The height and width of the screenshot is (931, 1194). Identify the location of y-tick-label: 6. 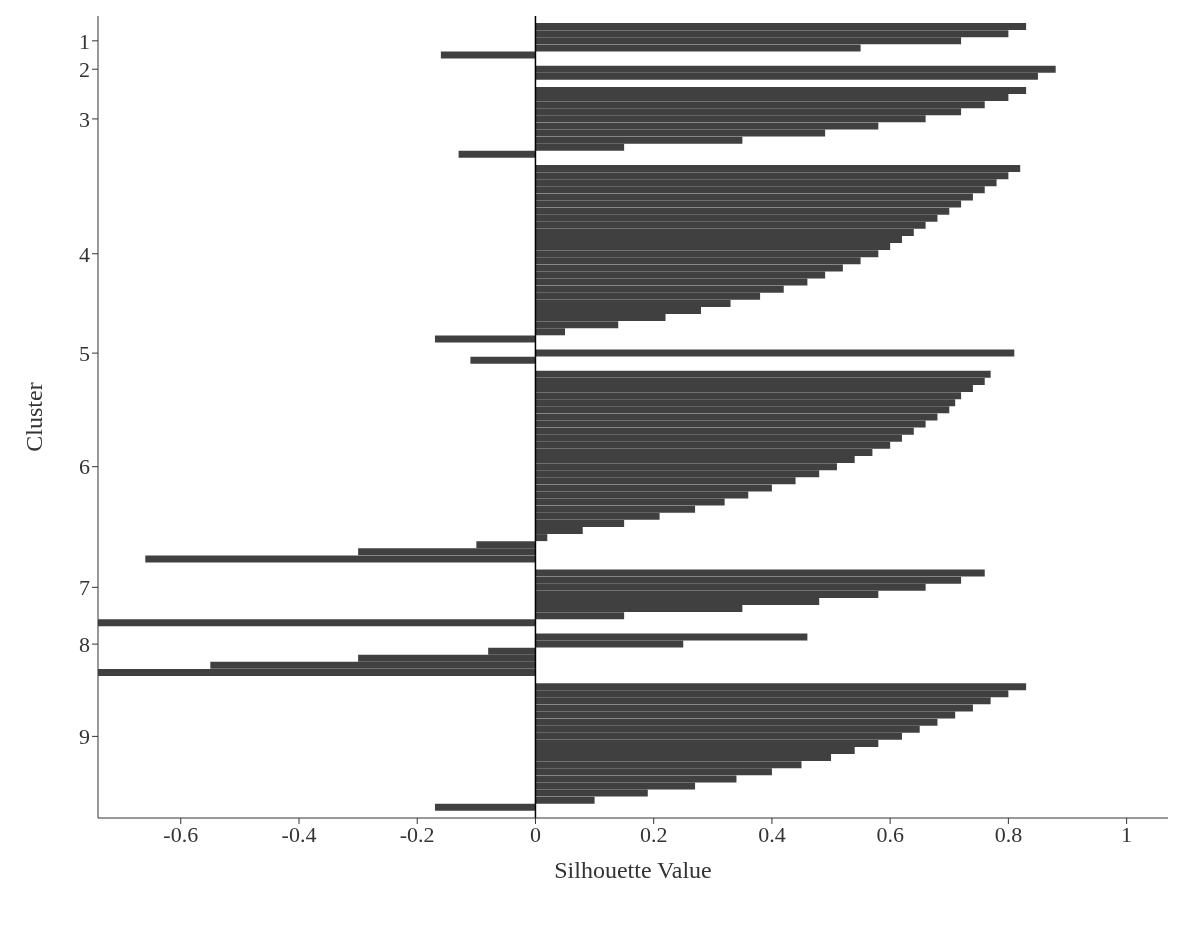
(84, 467).